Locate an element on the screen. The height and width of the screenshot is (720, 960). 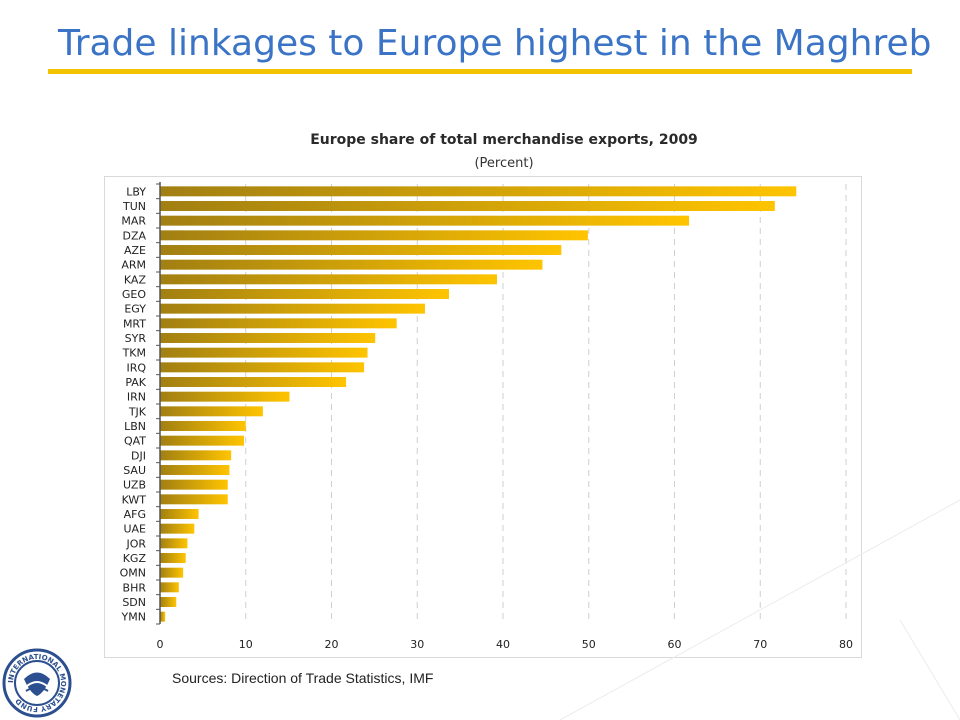
category-label-uae: UAE is located at coordinates (134, 529).